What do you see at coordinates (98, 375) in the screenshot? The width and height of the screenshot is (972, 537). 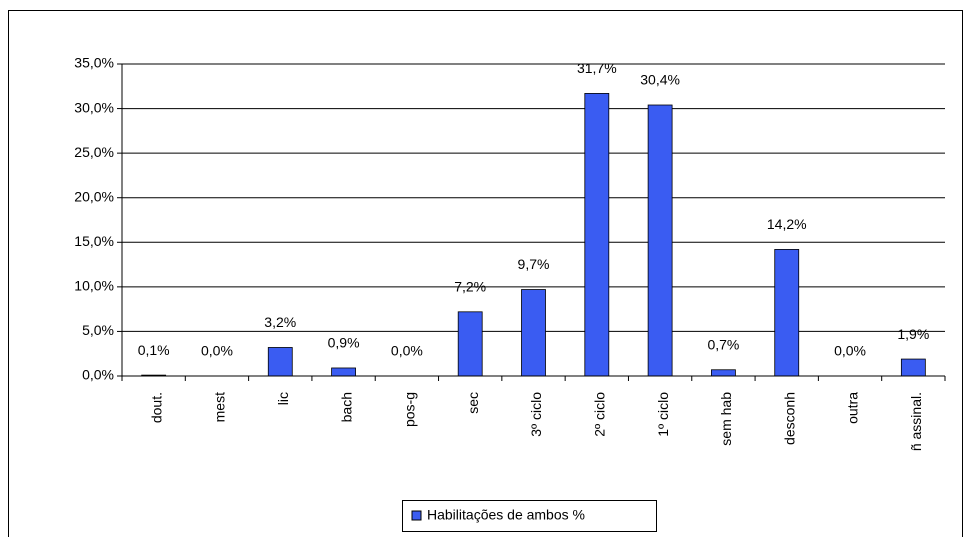 I see `y-tick-label: 0,0%` at bounding box center [98, 375].